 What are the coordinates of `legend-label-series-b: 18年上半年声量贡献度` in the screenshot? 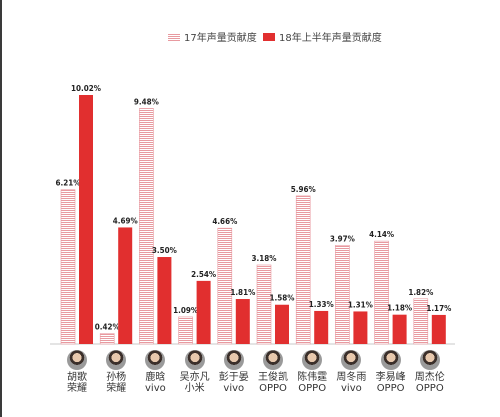 It's located at (330, 38).